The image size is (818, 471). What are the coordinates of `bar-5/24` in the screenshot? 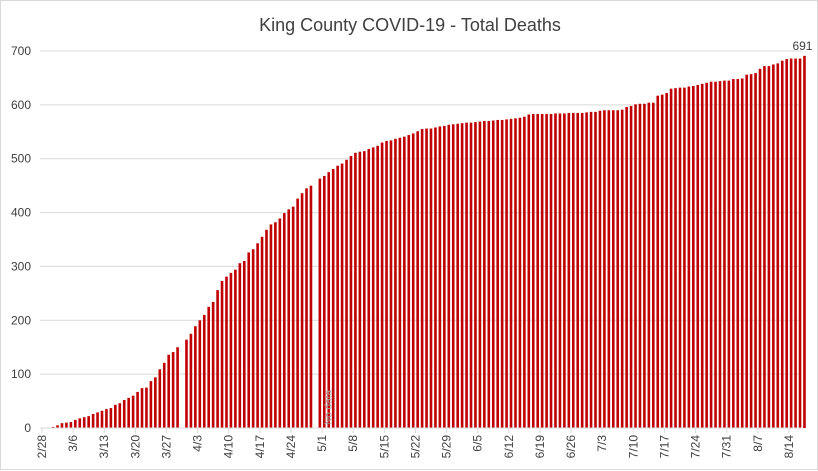 It's located at (426, 278).